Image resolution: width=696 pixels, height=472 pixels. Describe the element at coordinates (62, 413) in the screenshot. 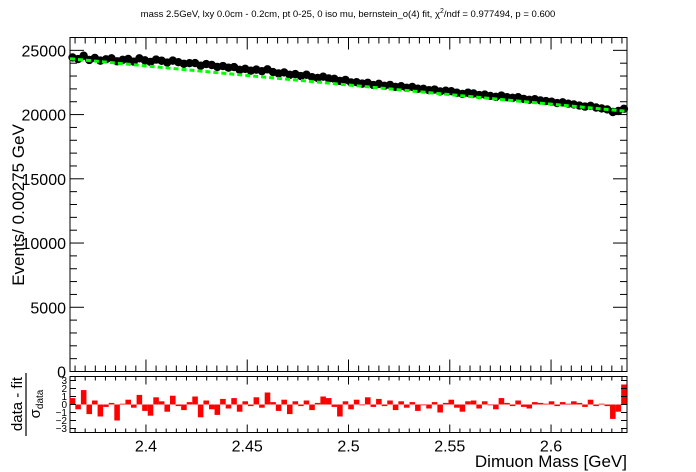

I see `residual-y-tick-label: −1` at that location.